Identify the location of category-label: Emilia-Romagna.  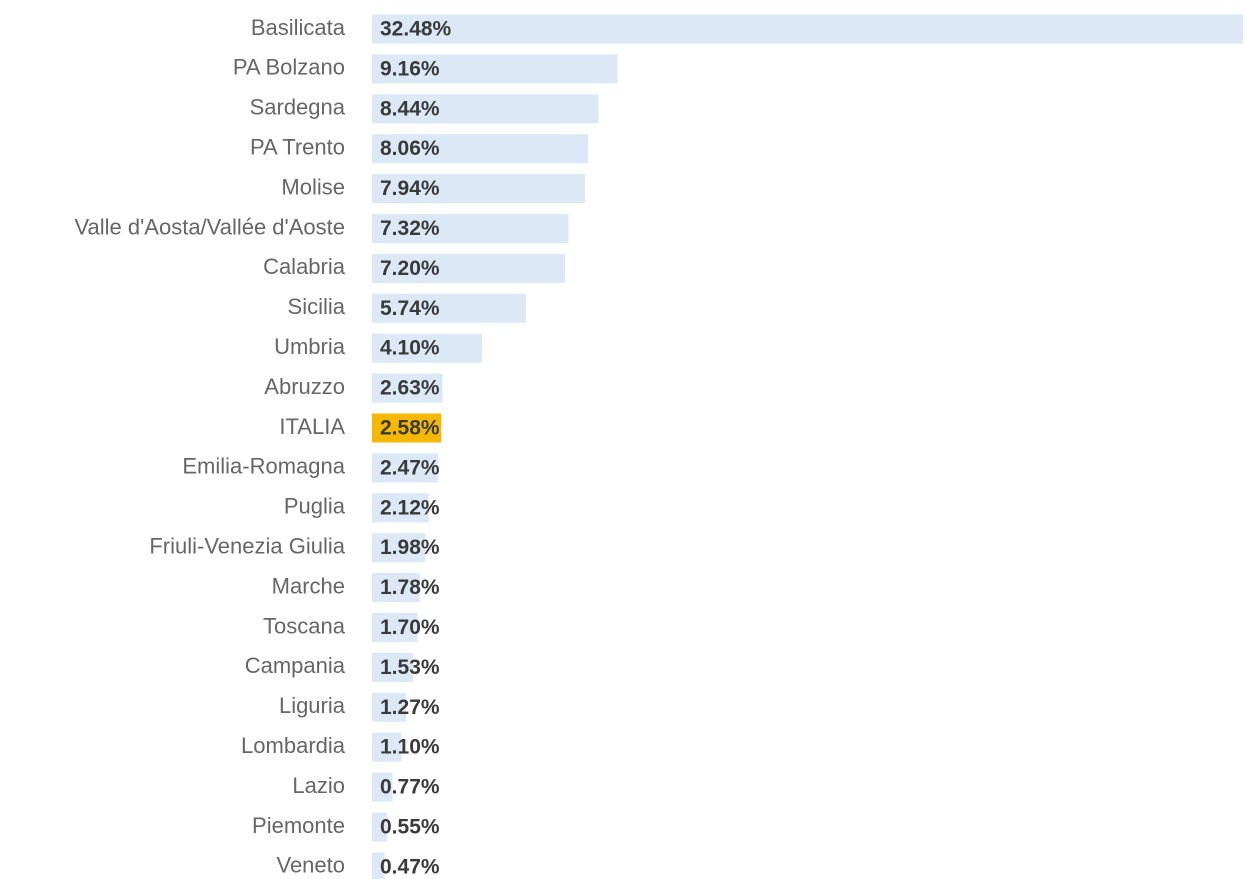
(263, 466).